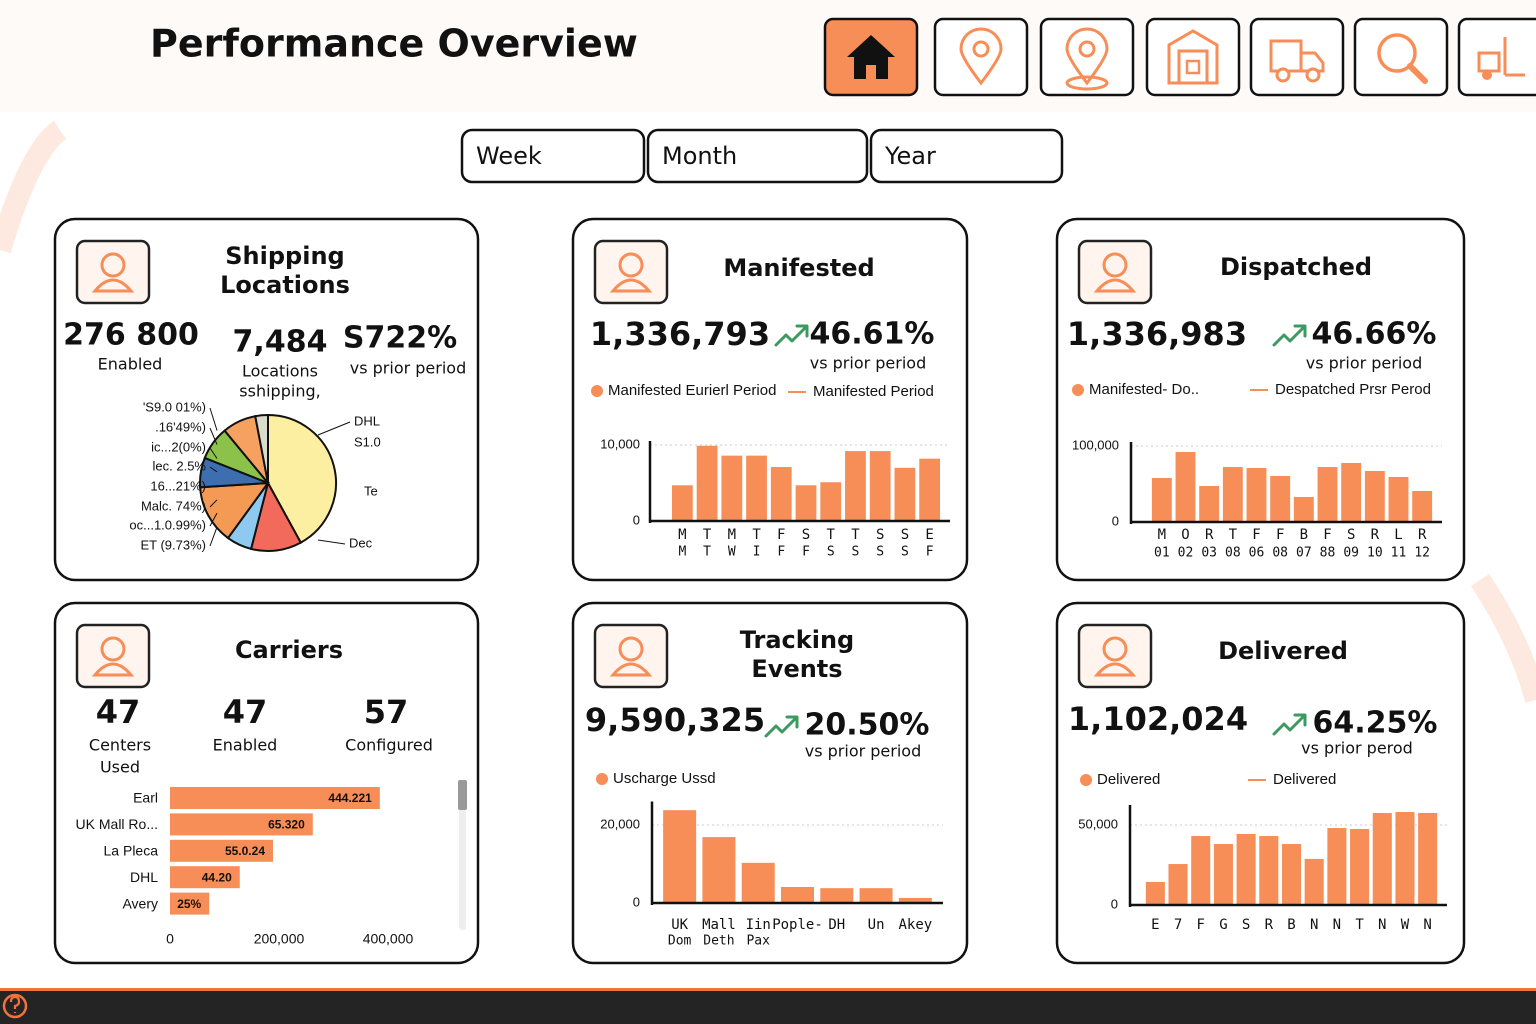 The image size is (1536, 1024). I want to click on y-tick-label: 50,000, so click(1098, 823).